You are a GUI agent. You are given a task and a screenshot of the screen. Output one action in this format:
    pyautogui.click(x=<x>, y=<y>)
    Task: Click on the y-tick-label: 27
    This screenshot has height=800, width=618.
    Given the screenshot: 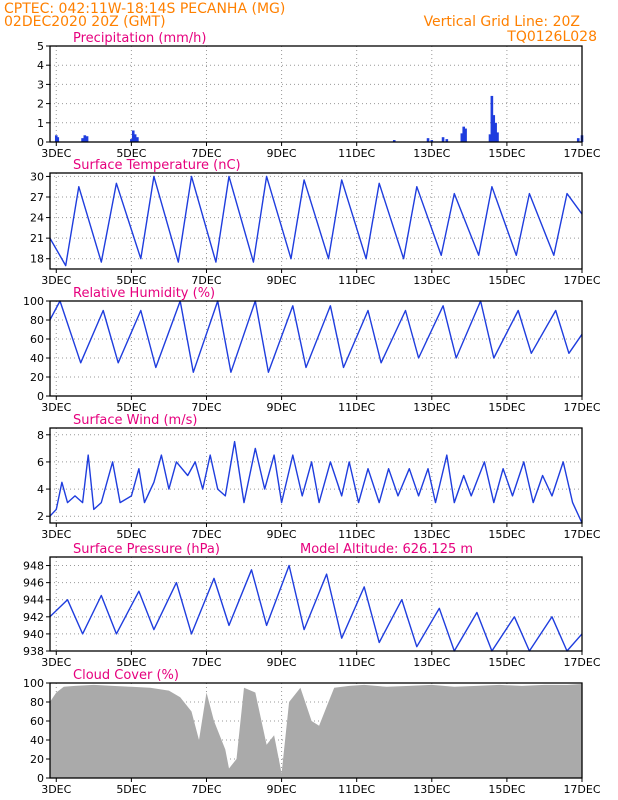 What is the action you would take?
    pyautogui.click(x=37, y=197)
    